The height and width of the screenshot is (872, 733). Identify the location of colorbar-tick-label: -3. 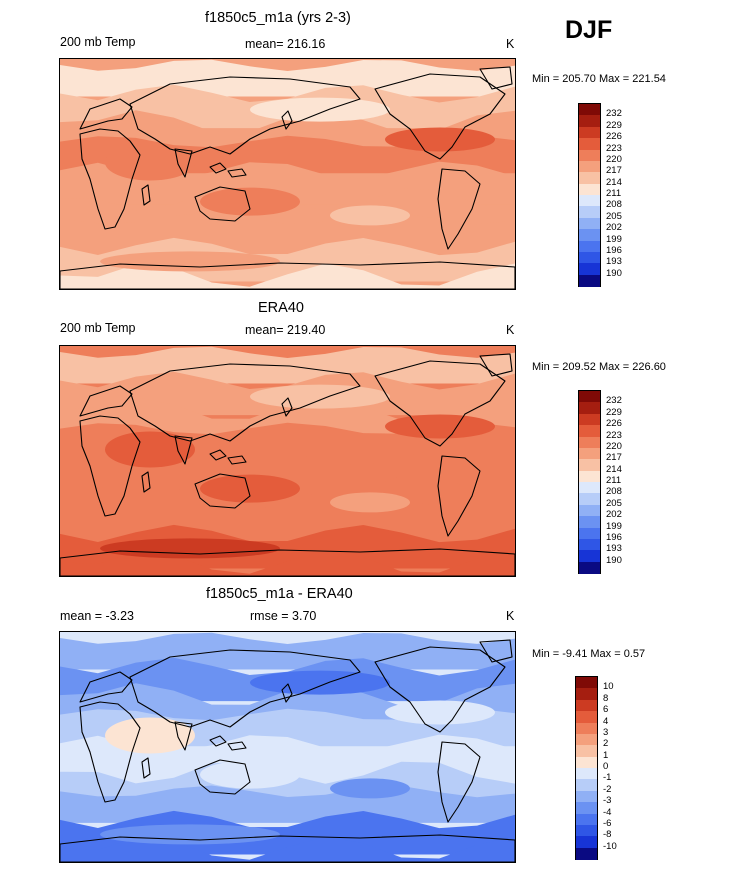
(607, 801).